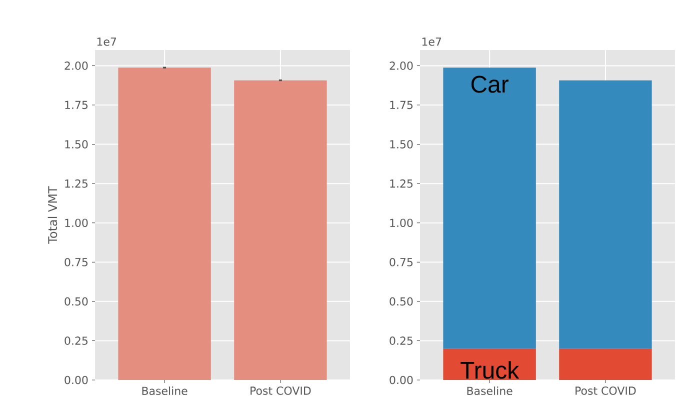  Describe the element at coordinates (53, 215) in the screenshot. I see `y-axis-title: Total VMT` at that location.